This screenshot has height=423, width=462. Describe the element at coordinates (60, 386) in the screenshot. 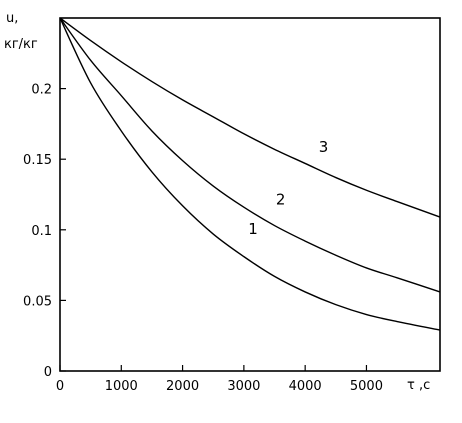

I see `x-tick-label: 0` at that location.